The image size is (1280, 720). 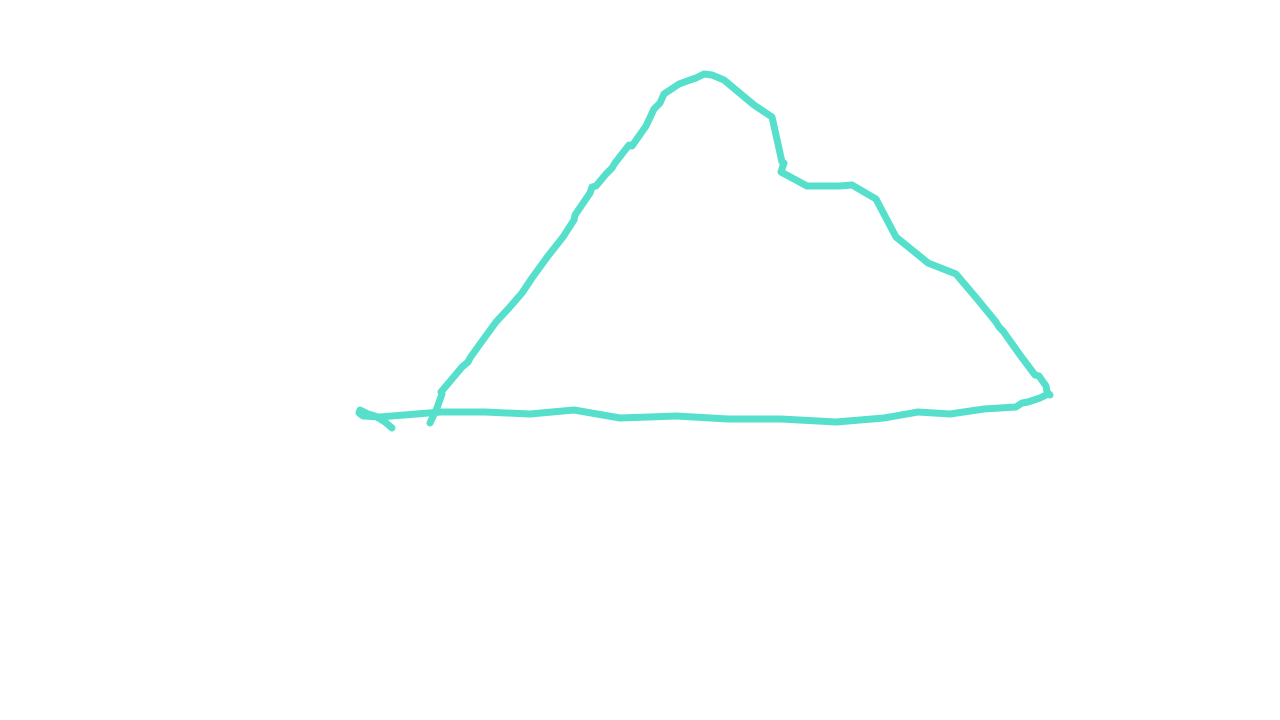 What do you see at coordinates (702, 411) in the screenshot?
I see `mountain-base-stroke` at bounding box center [702, 411].